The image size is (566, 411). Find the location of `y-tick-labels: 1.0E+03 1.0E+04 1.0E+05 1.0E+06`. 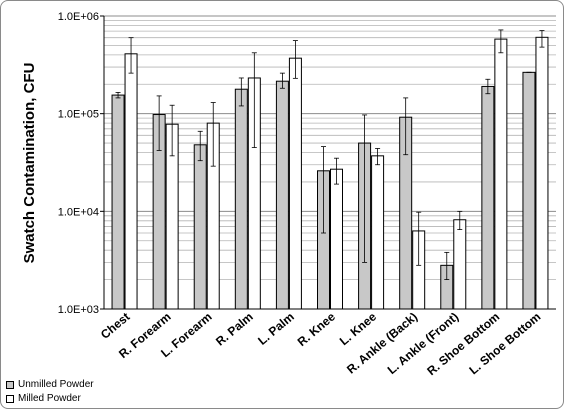

y-tick-labels: 1.0E+03 1.0E+04 1.0E+05 1.0E+06 is located at coordinates (78, 163).